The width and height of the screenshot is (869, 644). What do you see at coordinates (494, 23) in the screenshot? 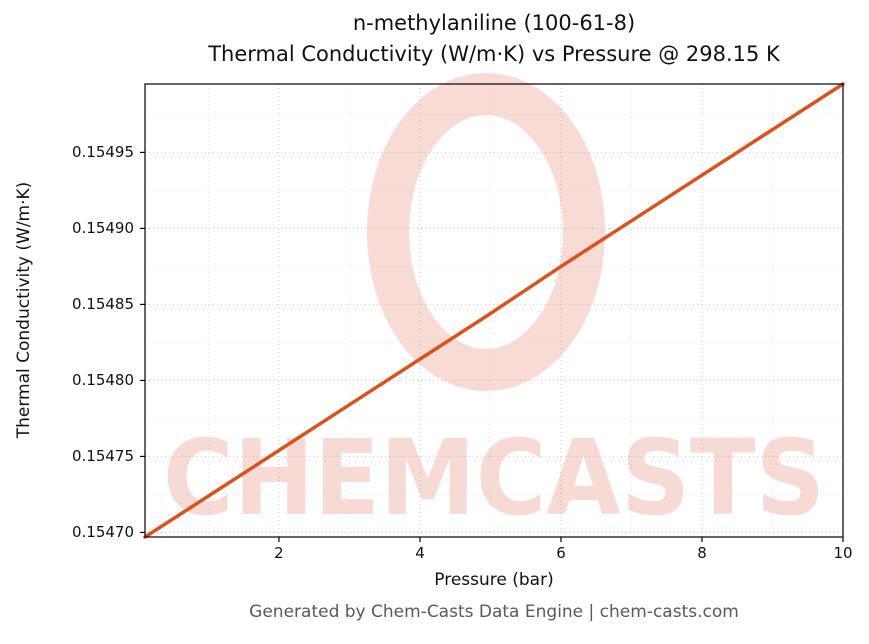
I see `chart-title-line1: n-methylaniline (100-61-8)` at bounding box center [494, 23].